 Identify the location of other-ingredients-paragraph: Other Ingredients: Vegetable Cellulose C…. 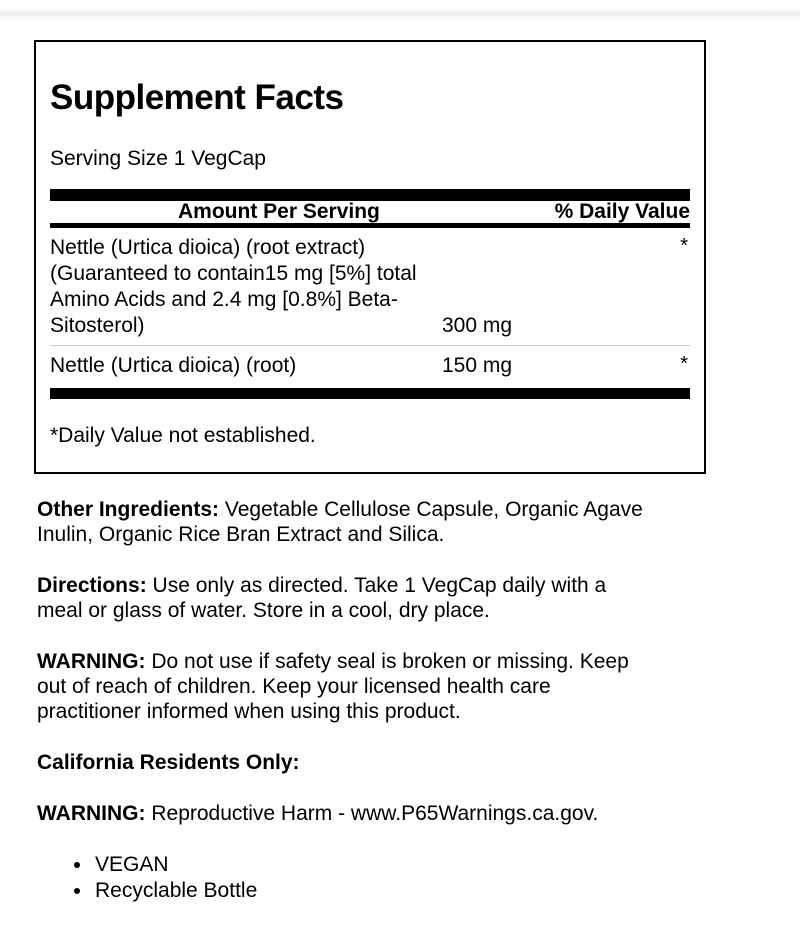
(382, 522).